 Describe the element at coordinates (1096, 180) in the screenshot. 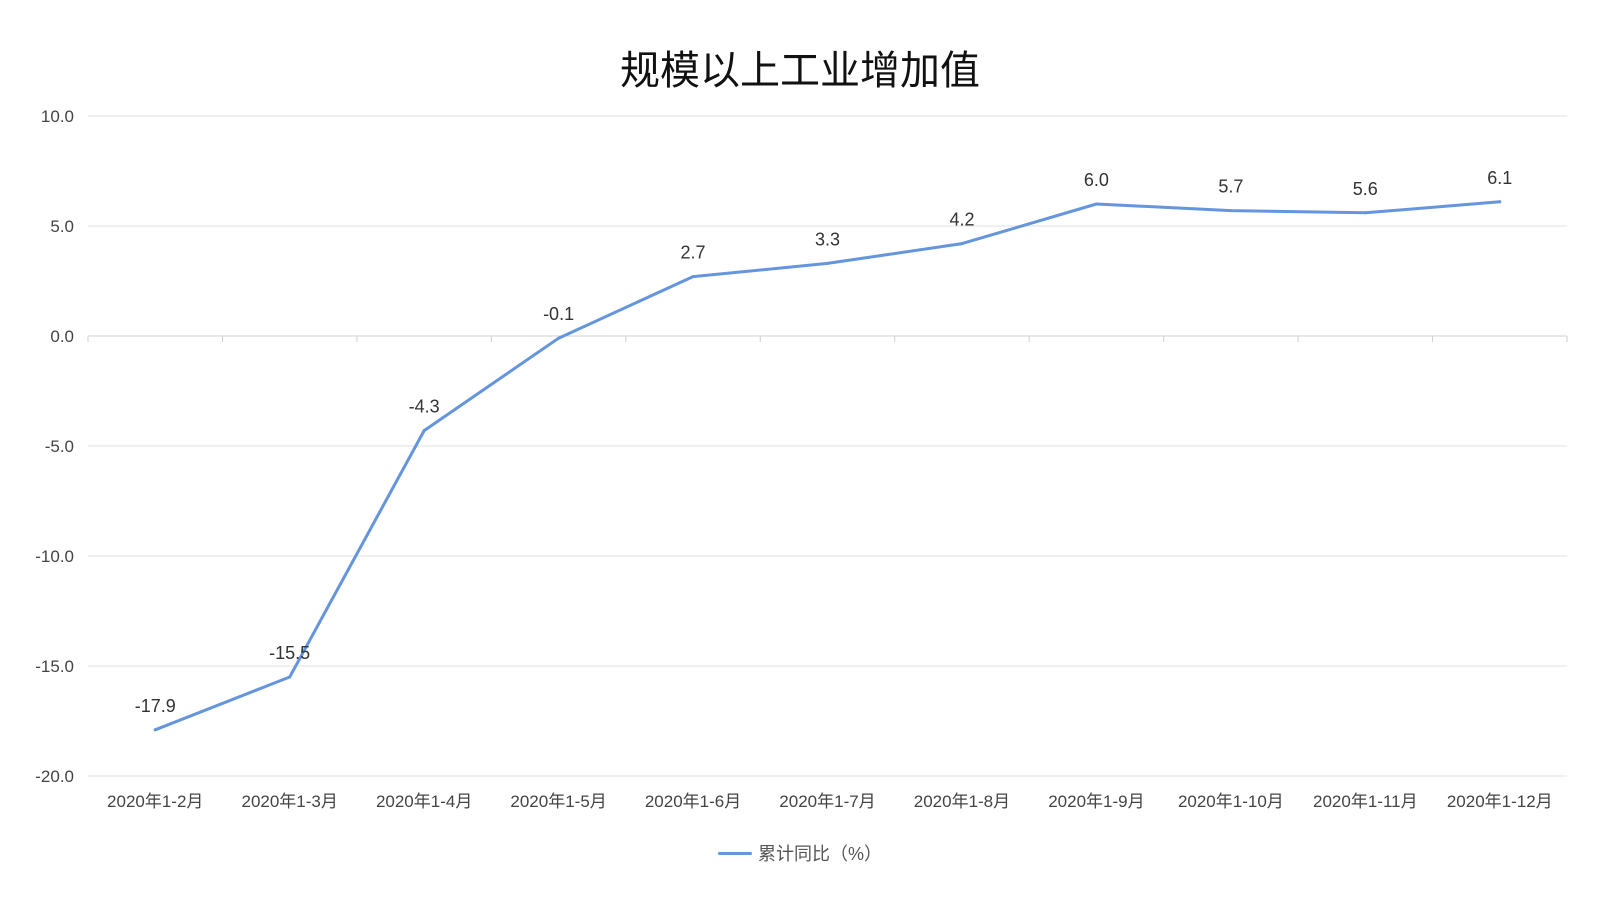

I see `data-label: 6.0` at that location.